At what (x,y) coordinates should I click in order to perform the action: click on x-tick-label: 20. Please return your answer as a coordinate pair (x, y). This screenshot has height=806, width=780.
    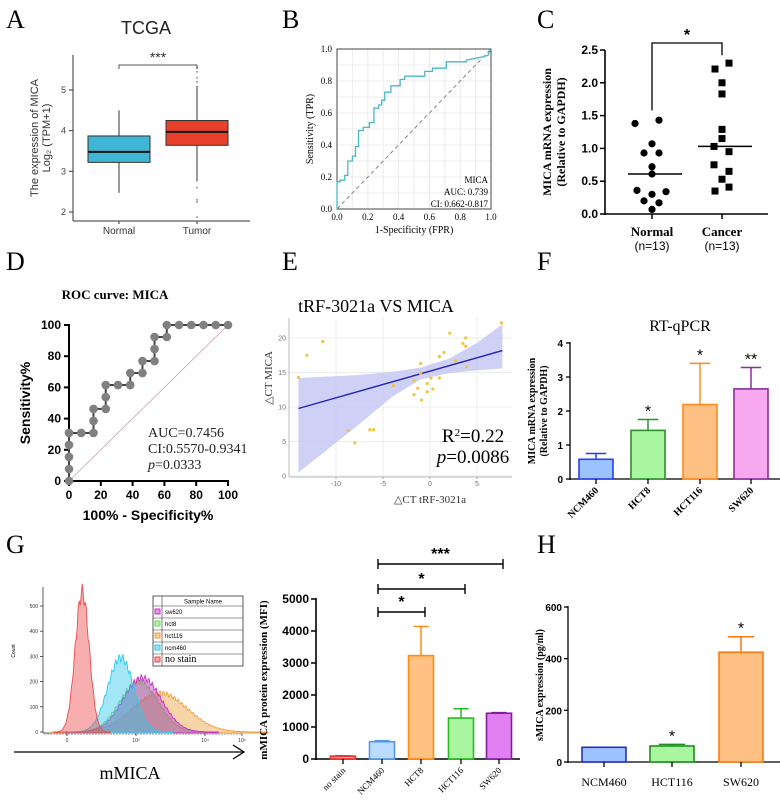
    Looking at the image, I should click on (101, 495).